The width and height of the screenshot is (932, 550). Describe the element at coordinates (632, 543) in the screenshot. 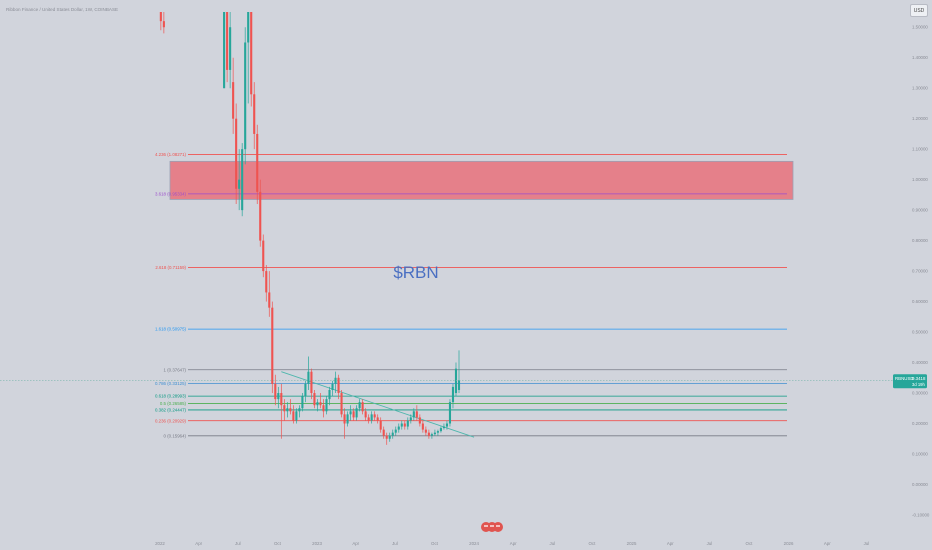

I see `x-tick-label: 2025` at that location.